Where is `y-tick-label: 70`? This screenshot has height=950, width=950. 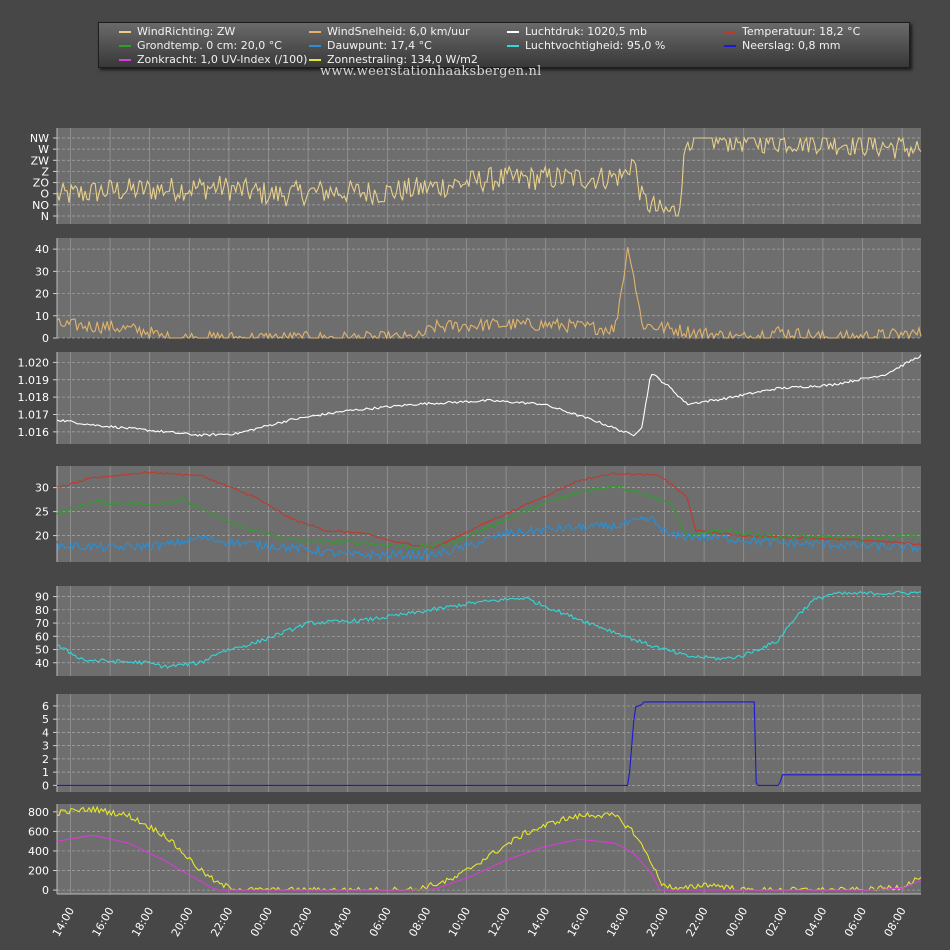 y-tick-label: 70 is located at coordinates (42, 623).